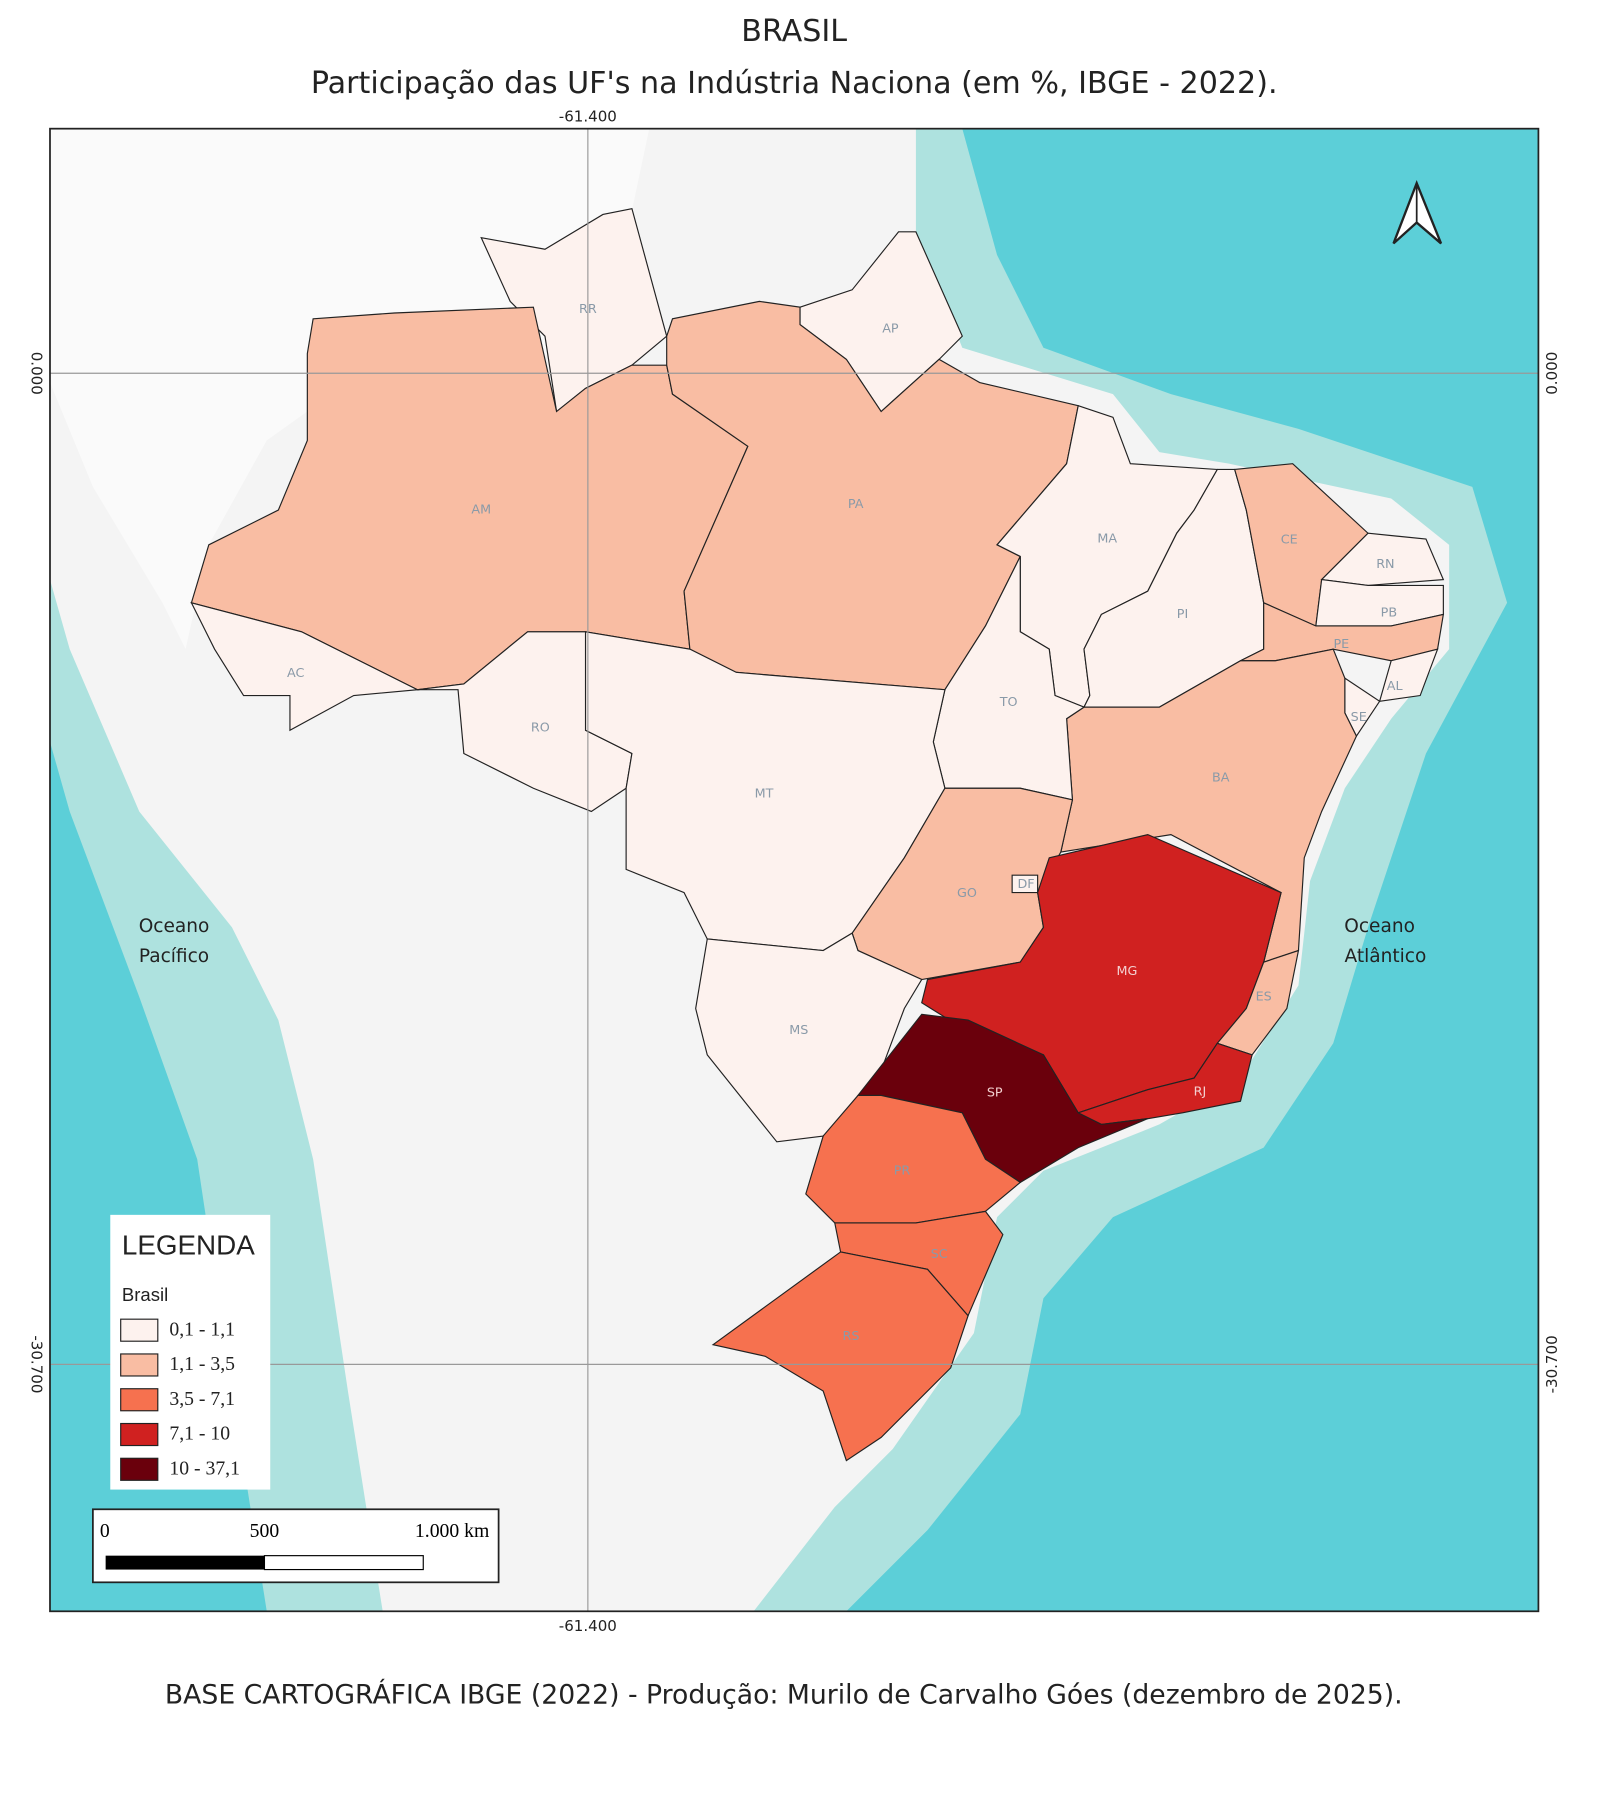 Image resolution: width=1600 pixels, height=1813 pixels. I want to click on state-label: RO, so click(540, 727).